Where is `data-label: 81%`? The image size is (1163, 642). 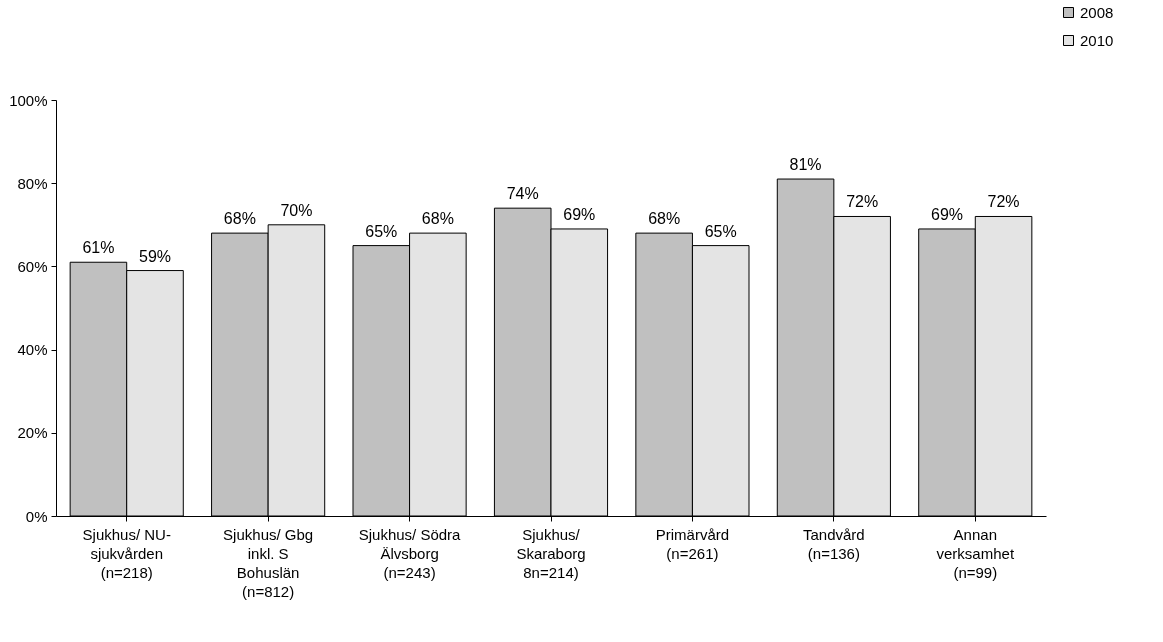 data-label: 81% is located at coordinates (805, 165).